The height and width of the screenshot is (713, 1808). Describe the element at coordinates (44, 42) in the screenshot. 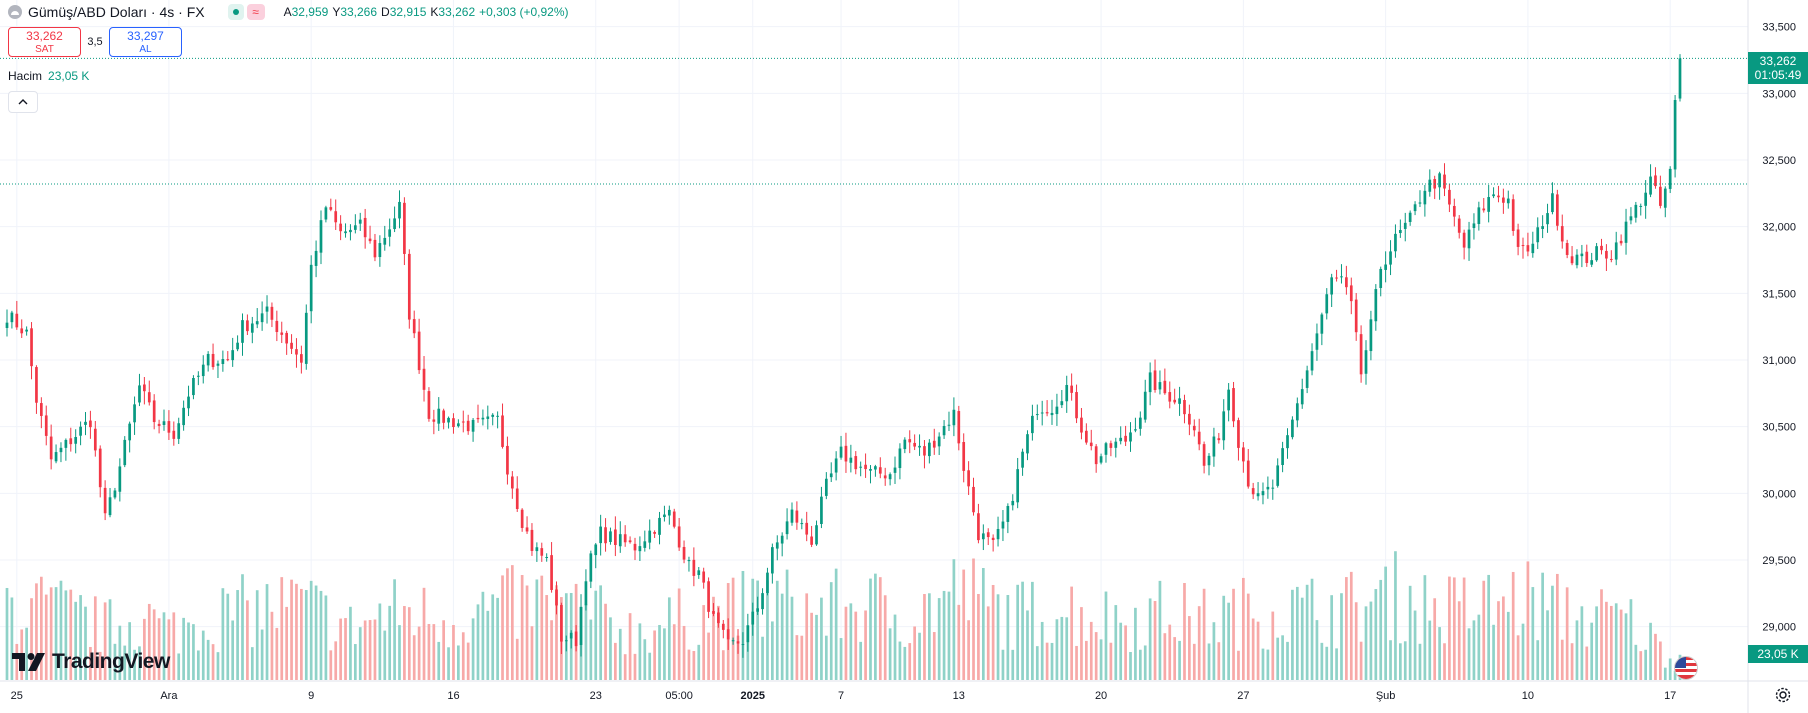

I see `sell-button: 33,262 SAT` at that location.